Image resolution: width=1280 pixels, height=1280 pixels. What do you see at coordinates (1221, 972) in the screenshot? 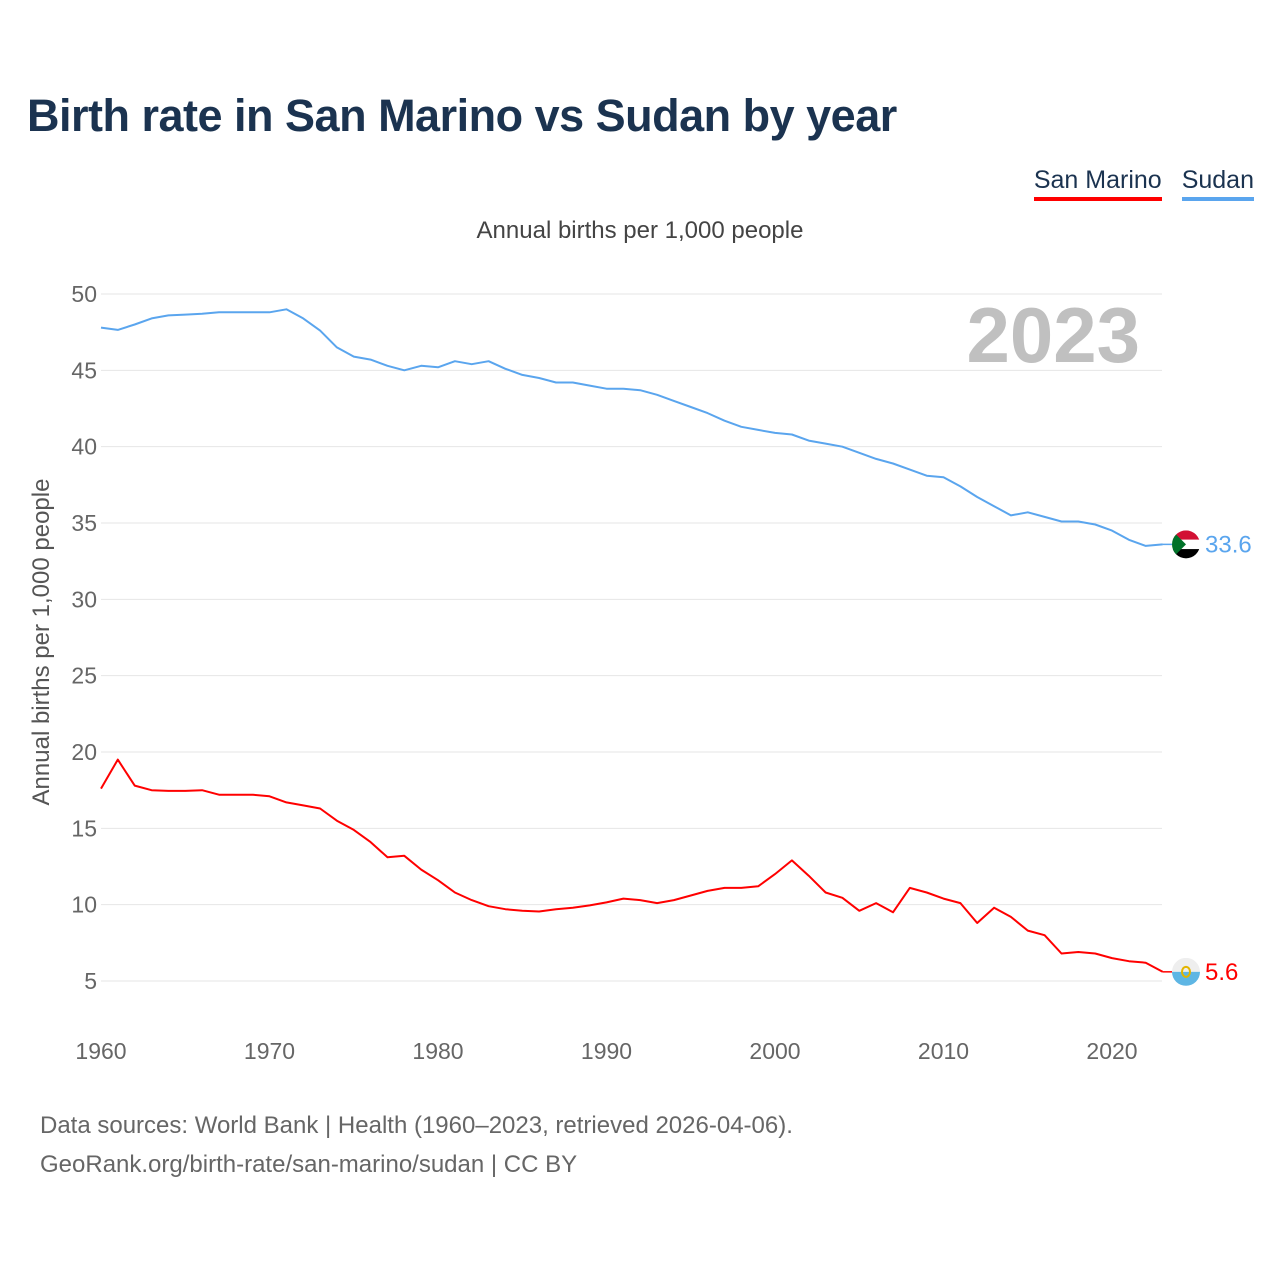
I see `end-value-label: 5.6` at bounding box center [1221, 972].